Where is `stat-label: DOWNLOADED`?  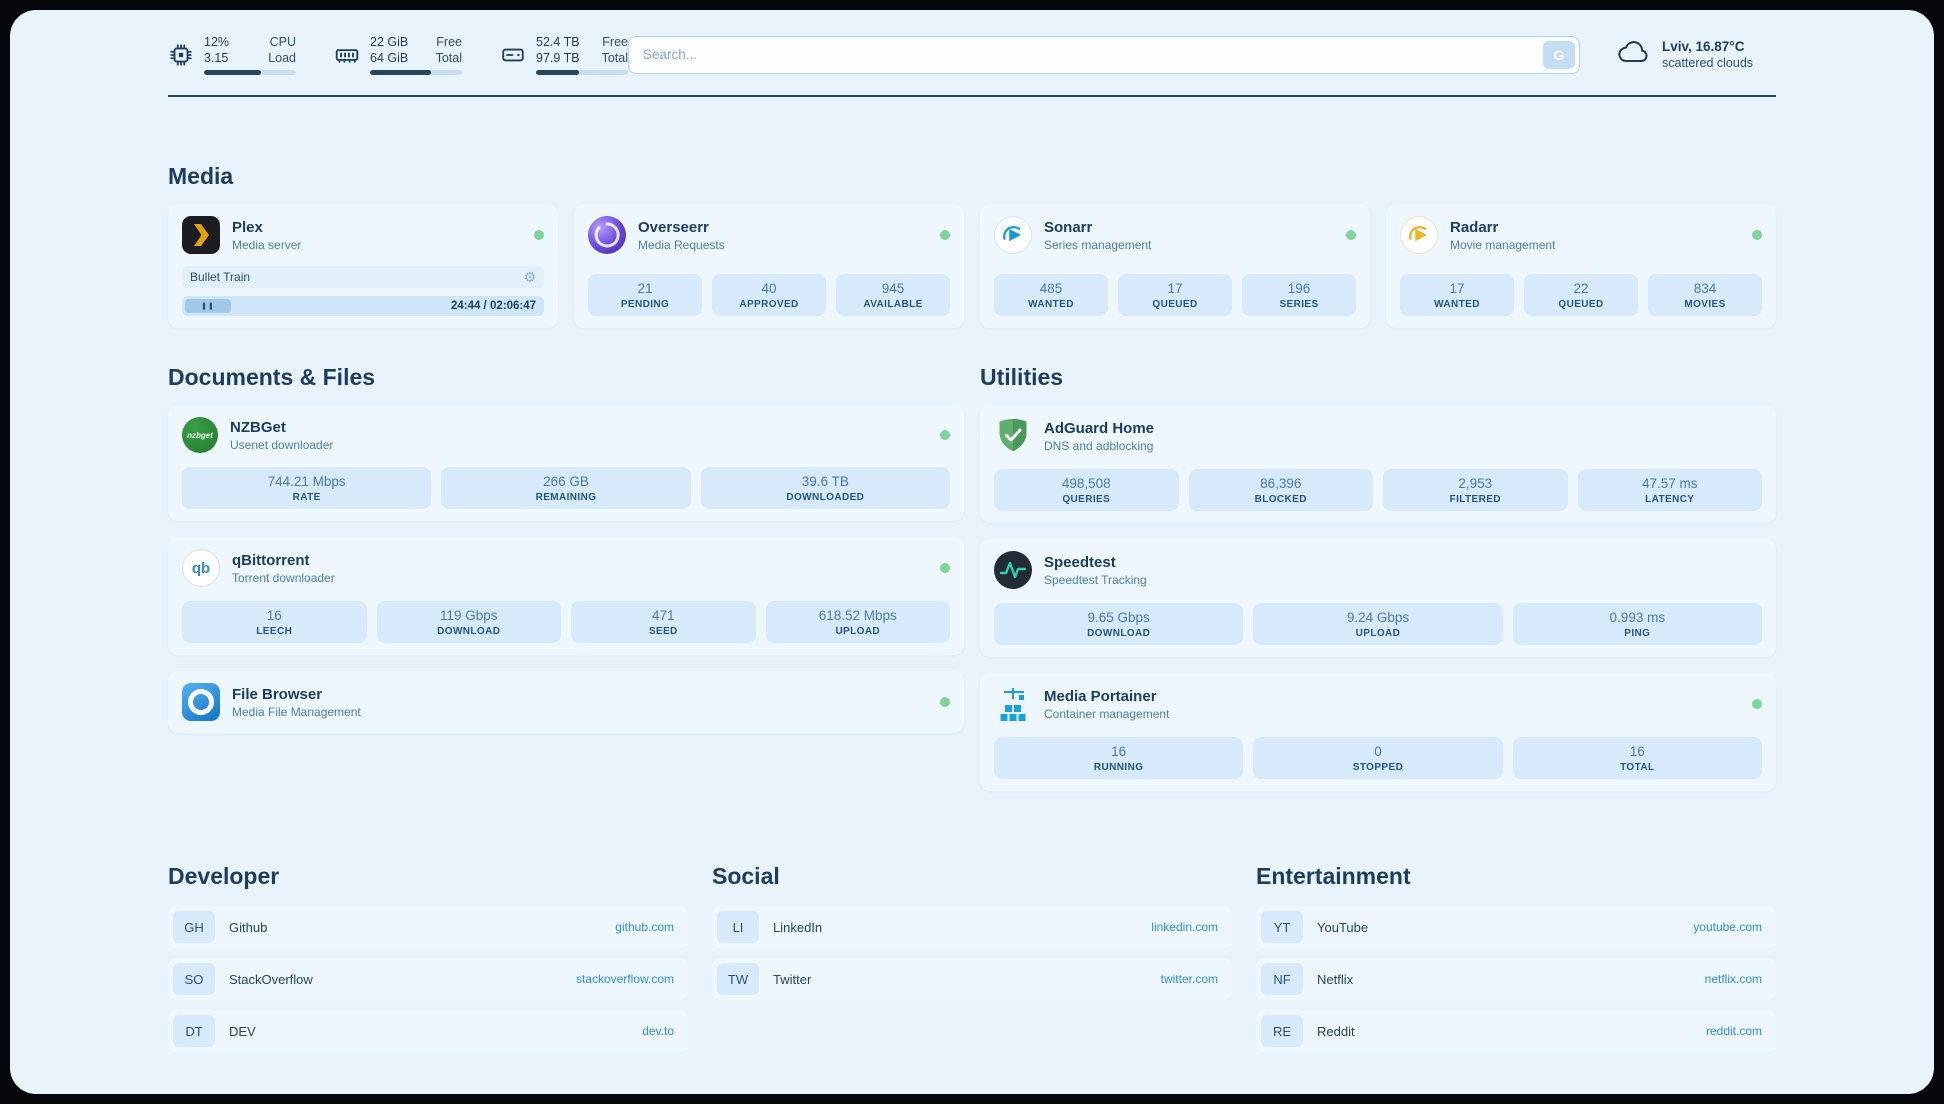 stat-label: DOWNLOADED is located at coordinates (825, 497).